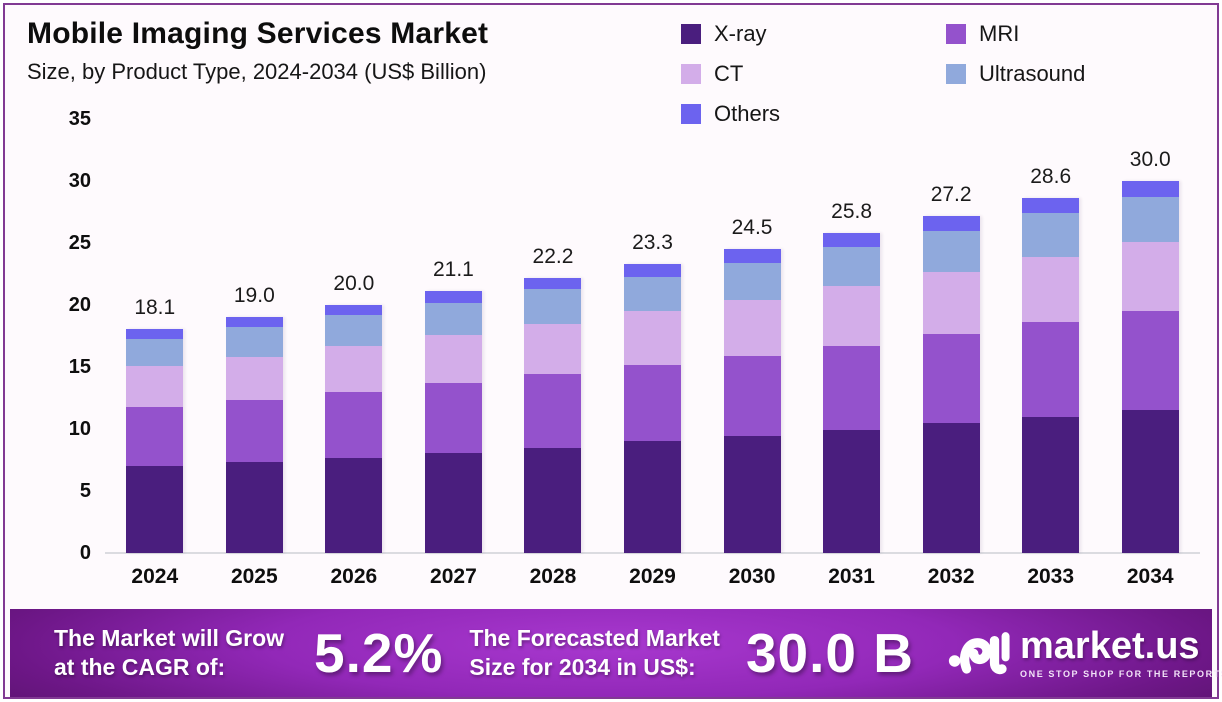 The width and height of the screenshot is (1222, 702). I want to click on bar-segment-mri-2024, so click(155, 436).